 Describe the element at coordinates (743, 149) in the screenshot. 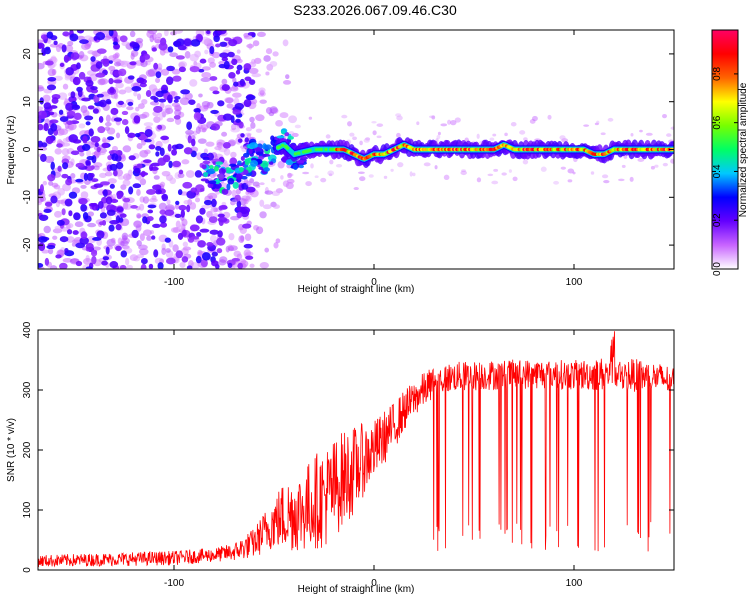

I see `colorbar-label: Normalized spectral amplitude` at that location.